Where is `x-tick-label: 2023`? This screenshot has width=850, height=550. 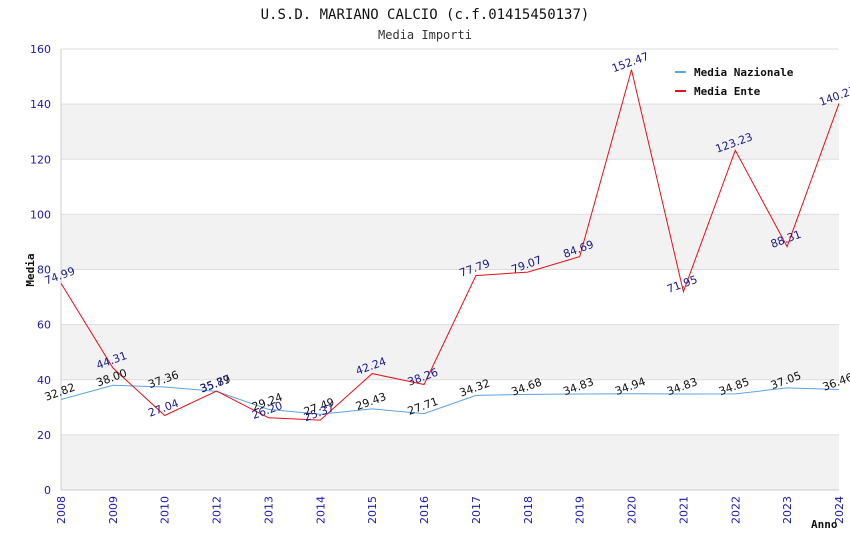 x-tick-label: 2023 is located at coordinates (787, 510).